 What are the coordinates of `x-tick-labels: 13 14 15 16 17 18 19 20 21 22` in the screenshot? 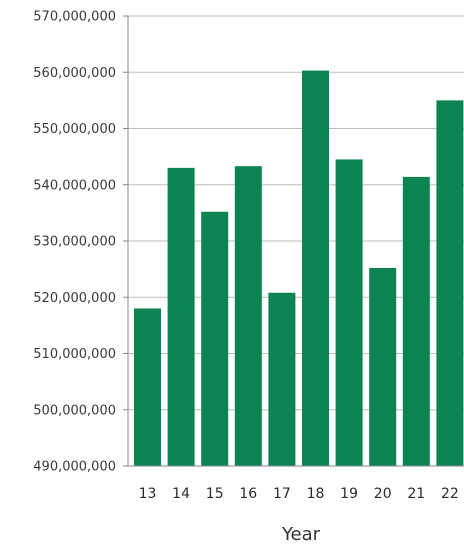 It's located at (299, 494).